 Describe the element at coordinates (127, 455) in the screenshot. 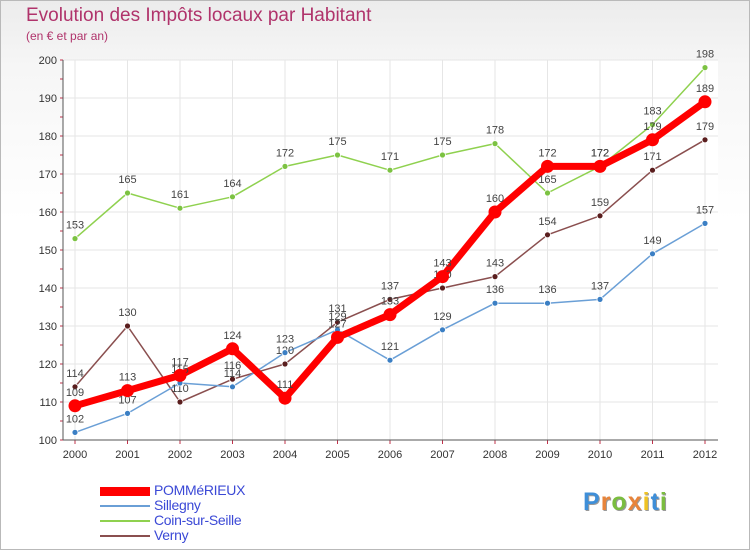

I see `x-tick-label: 2001` at that location.